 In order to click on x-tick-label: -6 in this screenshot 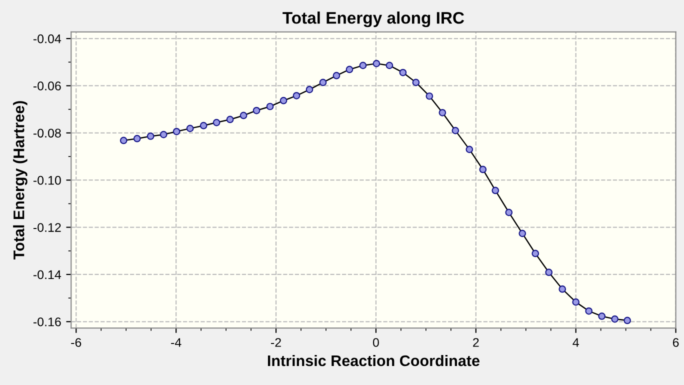, I will do `click(76, 342)`.